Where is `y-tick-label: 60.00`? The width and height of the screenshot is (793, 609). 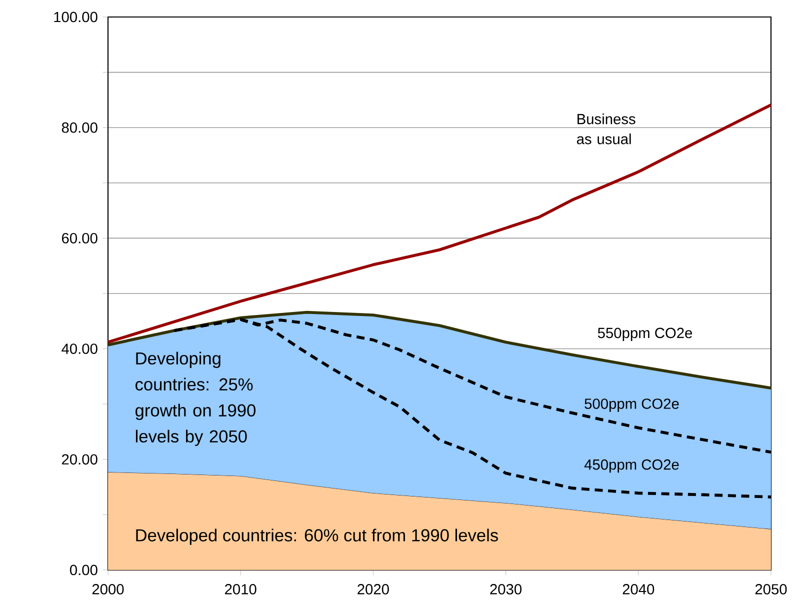 y-tick-label: 60.00 is located at coordinates (80, 238).